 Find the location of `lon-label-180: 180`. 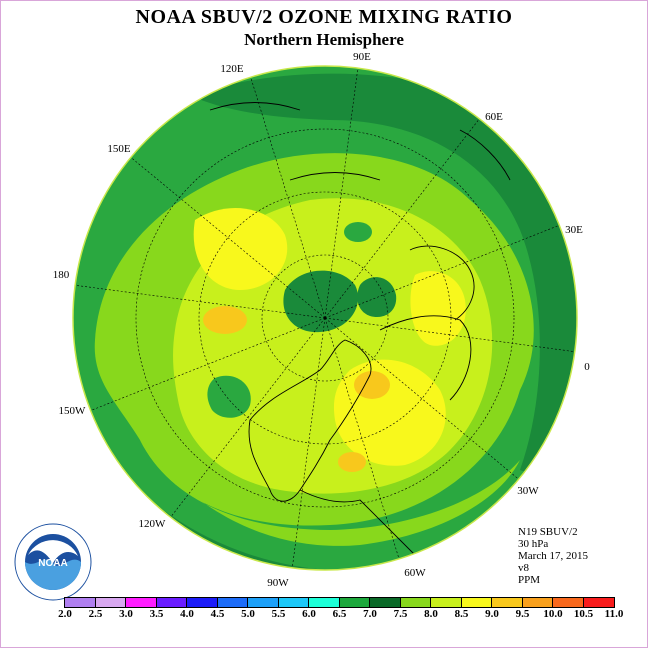

lon-label-180: 180 is located at coordinates (61, 275).